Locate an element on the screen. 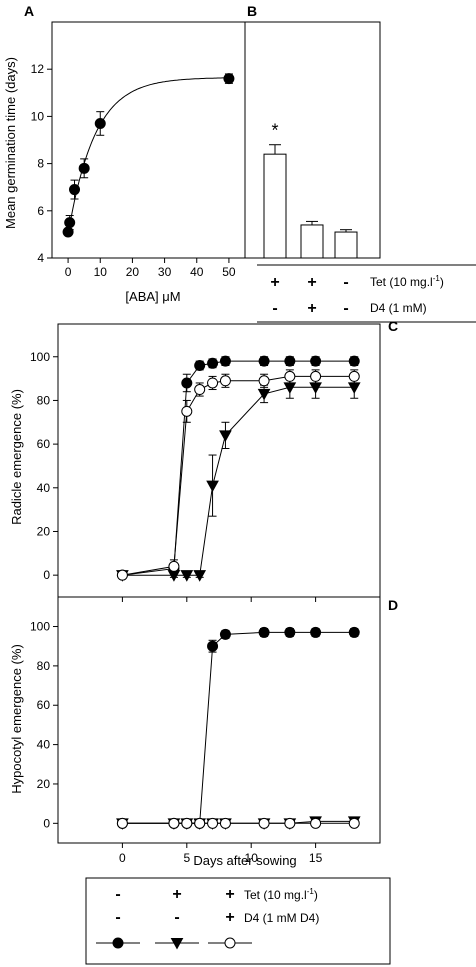 The width and height of the screenshot is (476, 967). legend-label-text: D4 (1 mM D4) is located at coordinates (281, 918).